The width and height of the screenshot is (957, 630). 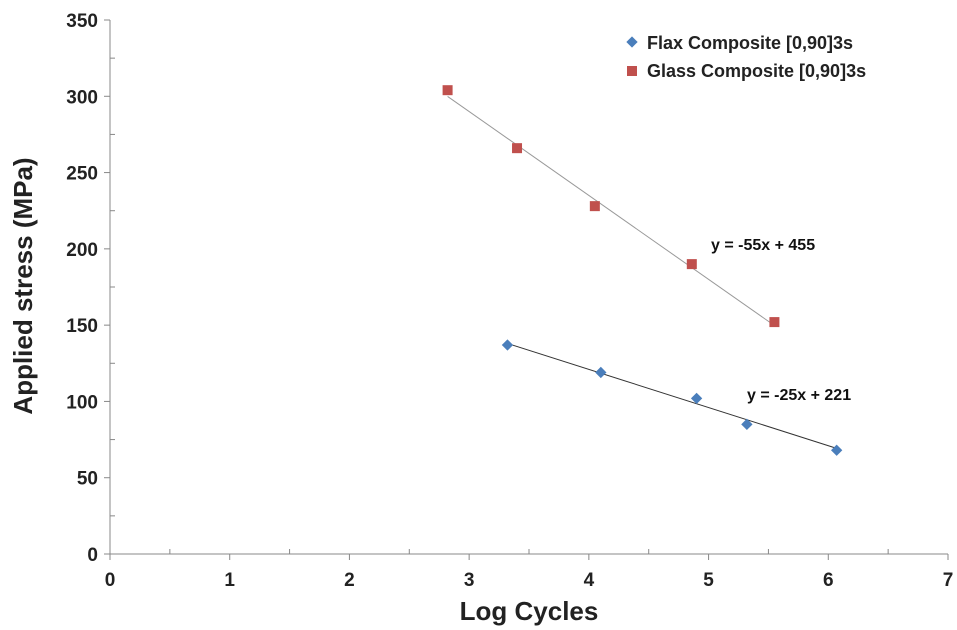 I want to click on x-tick-label: 5, so click(x=708, y=580).